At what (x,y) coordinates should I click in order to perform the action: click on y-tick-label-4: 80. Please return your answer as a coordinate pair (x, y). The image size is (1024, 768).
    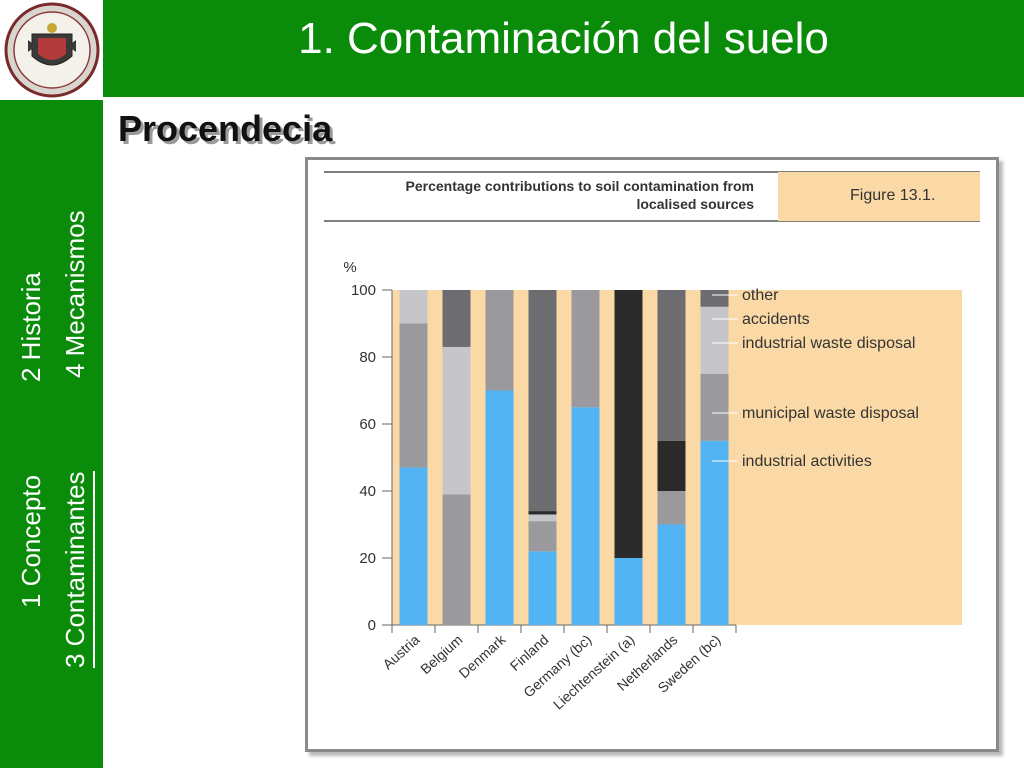
    Looking at the image, I should click on (367, 357).